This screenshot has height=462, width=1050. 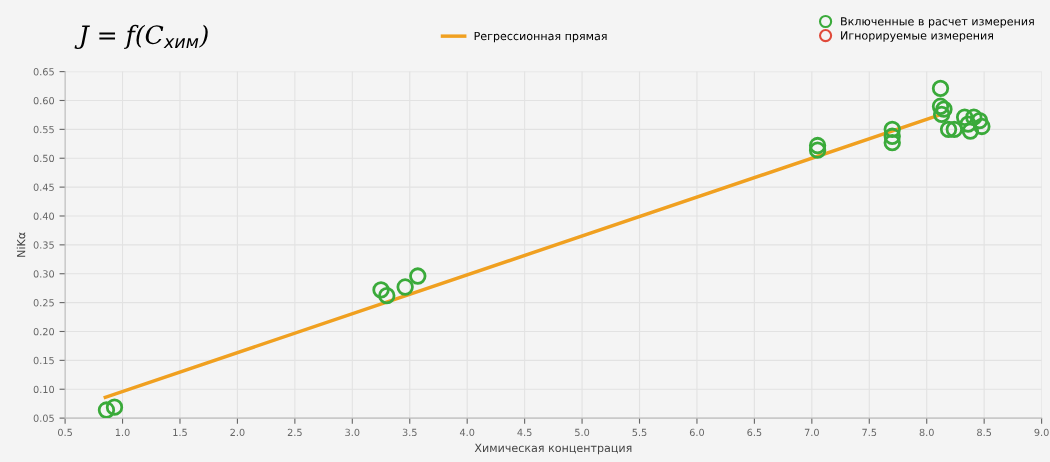 I want to click on legend-label: Регрессионная прямая, so click(x=540, y=37).